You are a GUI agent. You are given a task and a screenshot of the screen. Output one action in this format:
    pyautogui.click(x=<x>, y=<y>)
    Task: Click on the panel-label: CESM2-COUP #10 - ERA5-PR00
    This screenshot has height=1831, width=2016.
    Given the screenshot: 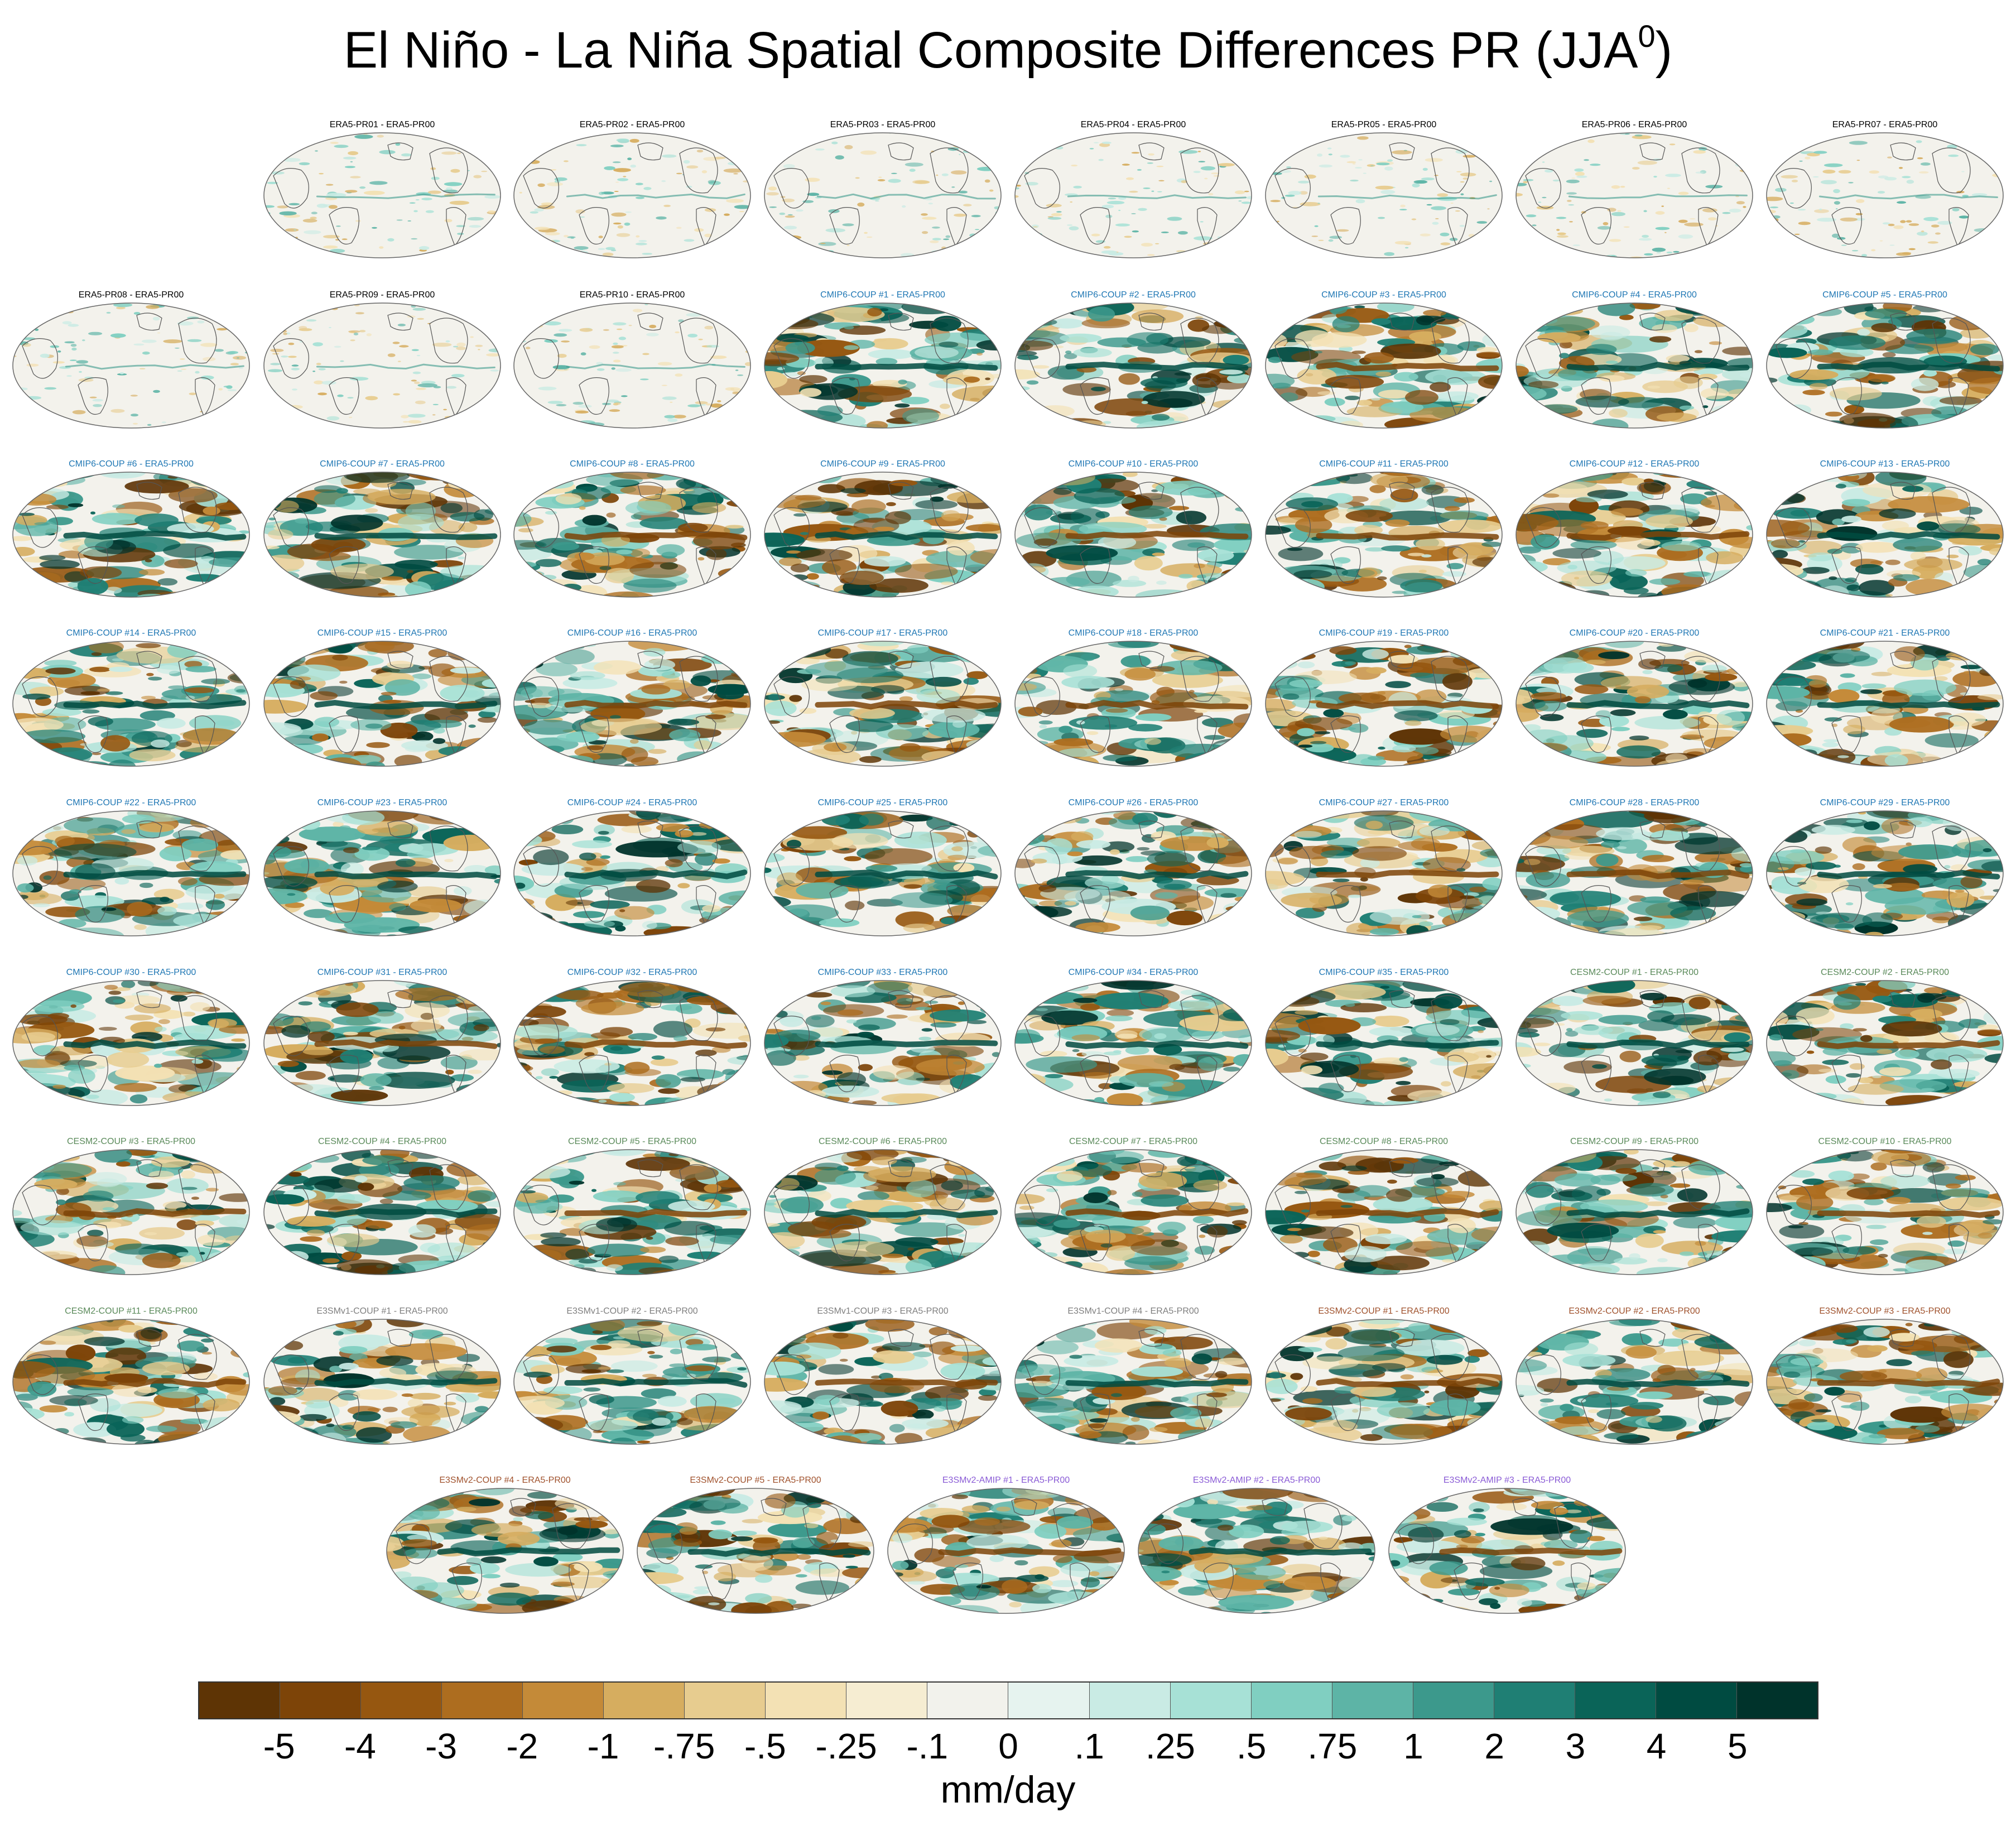 What is the action you would take?
    pyautogui.click(x=1885, y=1142)
    